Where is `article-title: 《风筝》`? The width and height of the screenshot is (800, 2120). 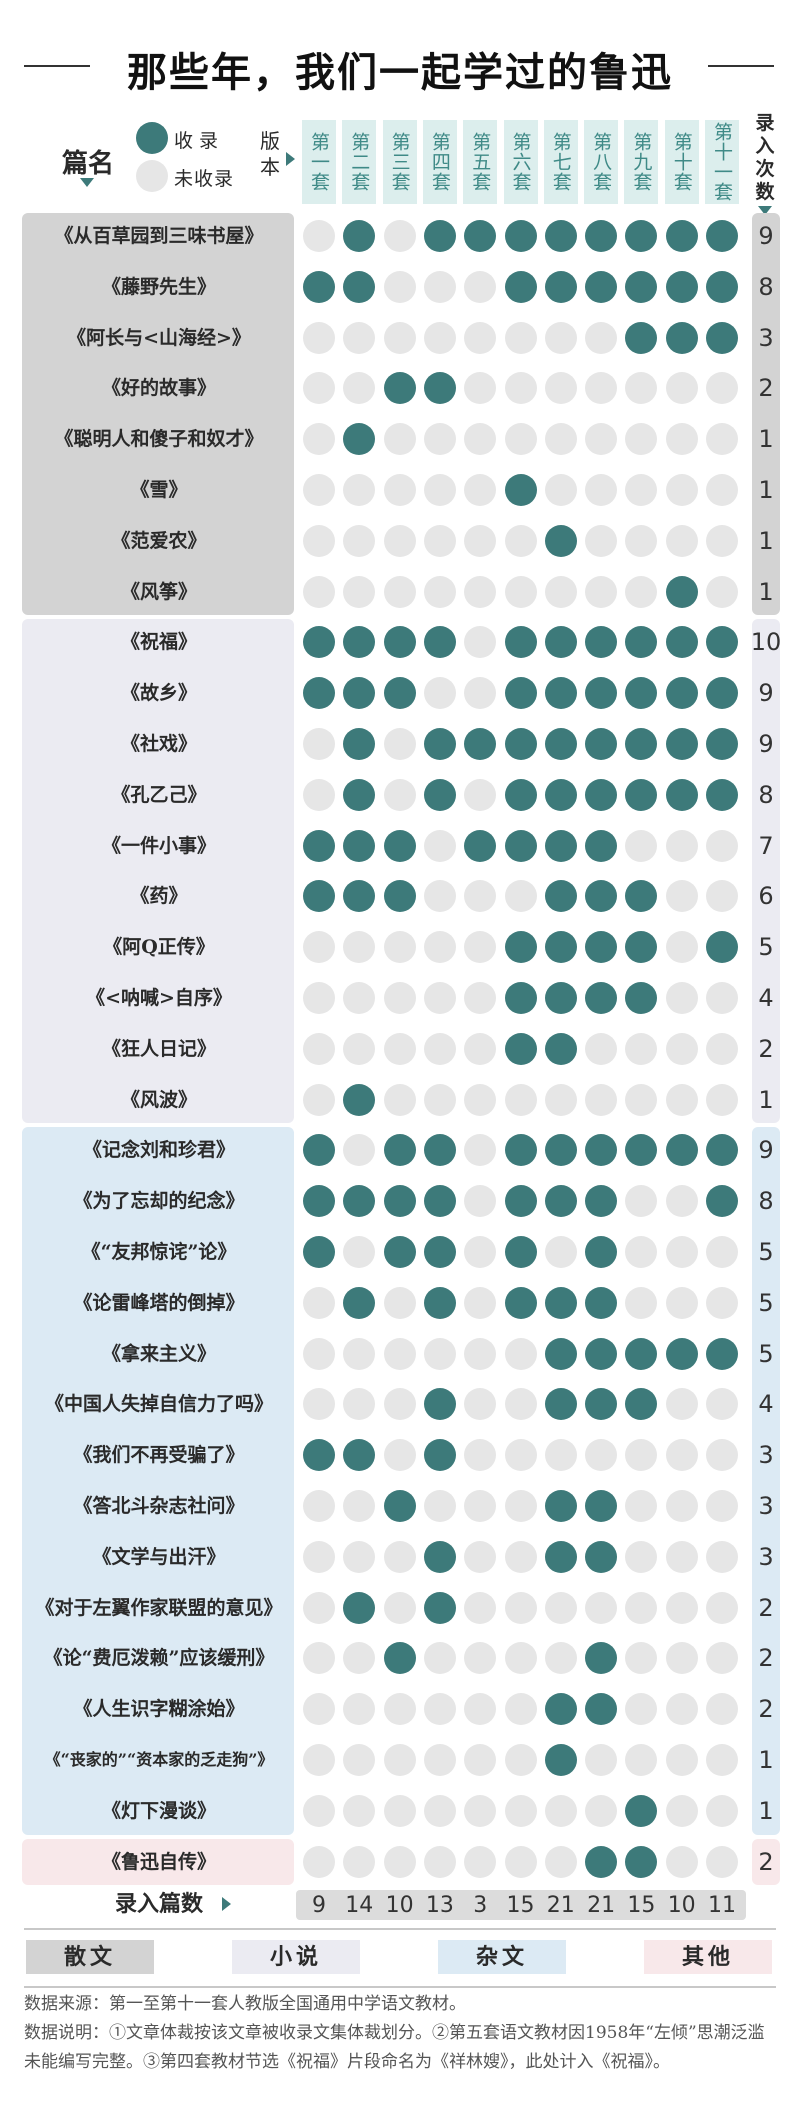 article-title: 《风筝》 is located at coordinates (158, 591).